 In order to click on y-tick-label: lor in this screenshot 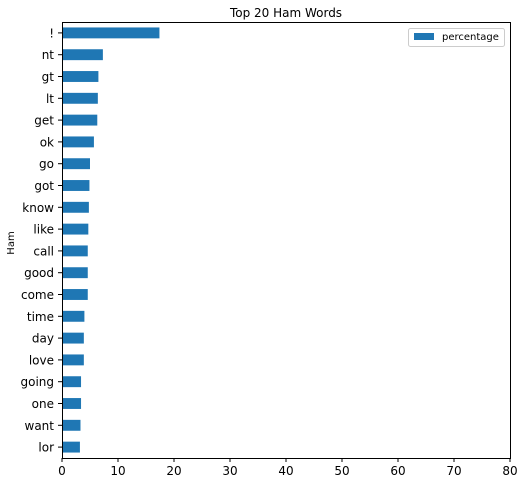, I will do `click(46, 448)`.